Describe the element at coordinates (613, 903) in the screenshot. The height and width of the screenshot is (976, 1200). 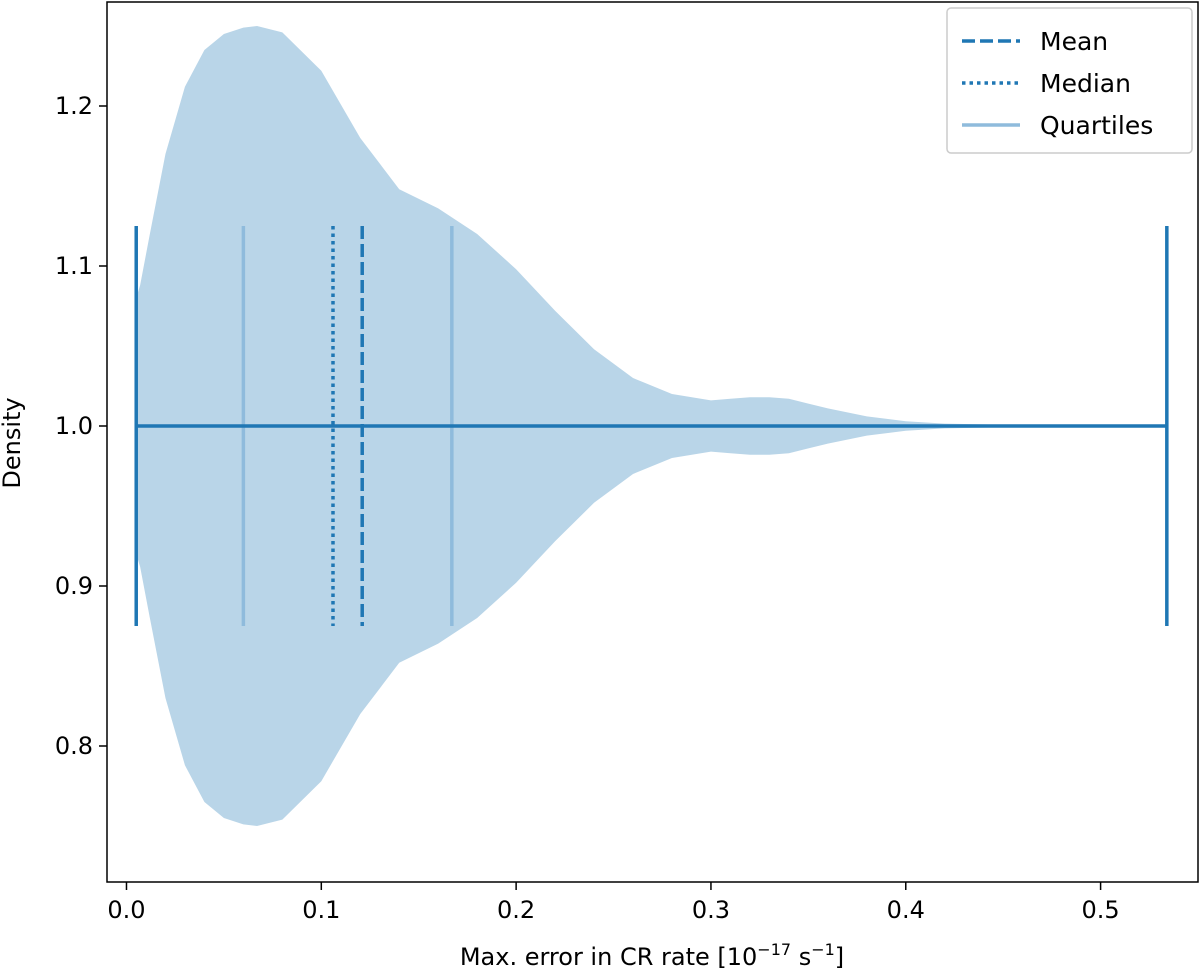
I see `x-axis-ticks: 0.0 0.1 0.2 0.3 0.4 0.5` at that location.